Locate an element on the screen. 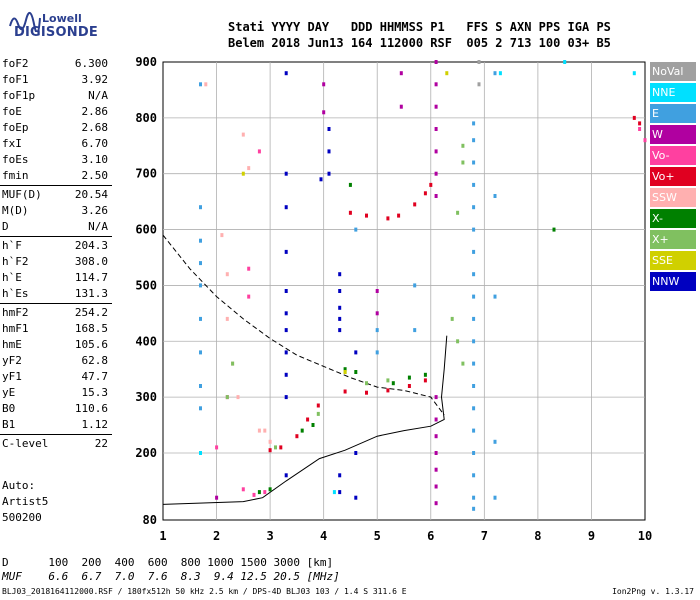 The image size is (700, 600). param-row: h`E 114.7 is located at coordinates (56, 278).